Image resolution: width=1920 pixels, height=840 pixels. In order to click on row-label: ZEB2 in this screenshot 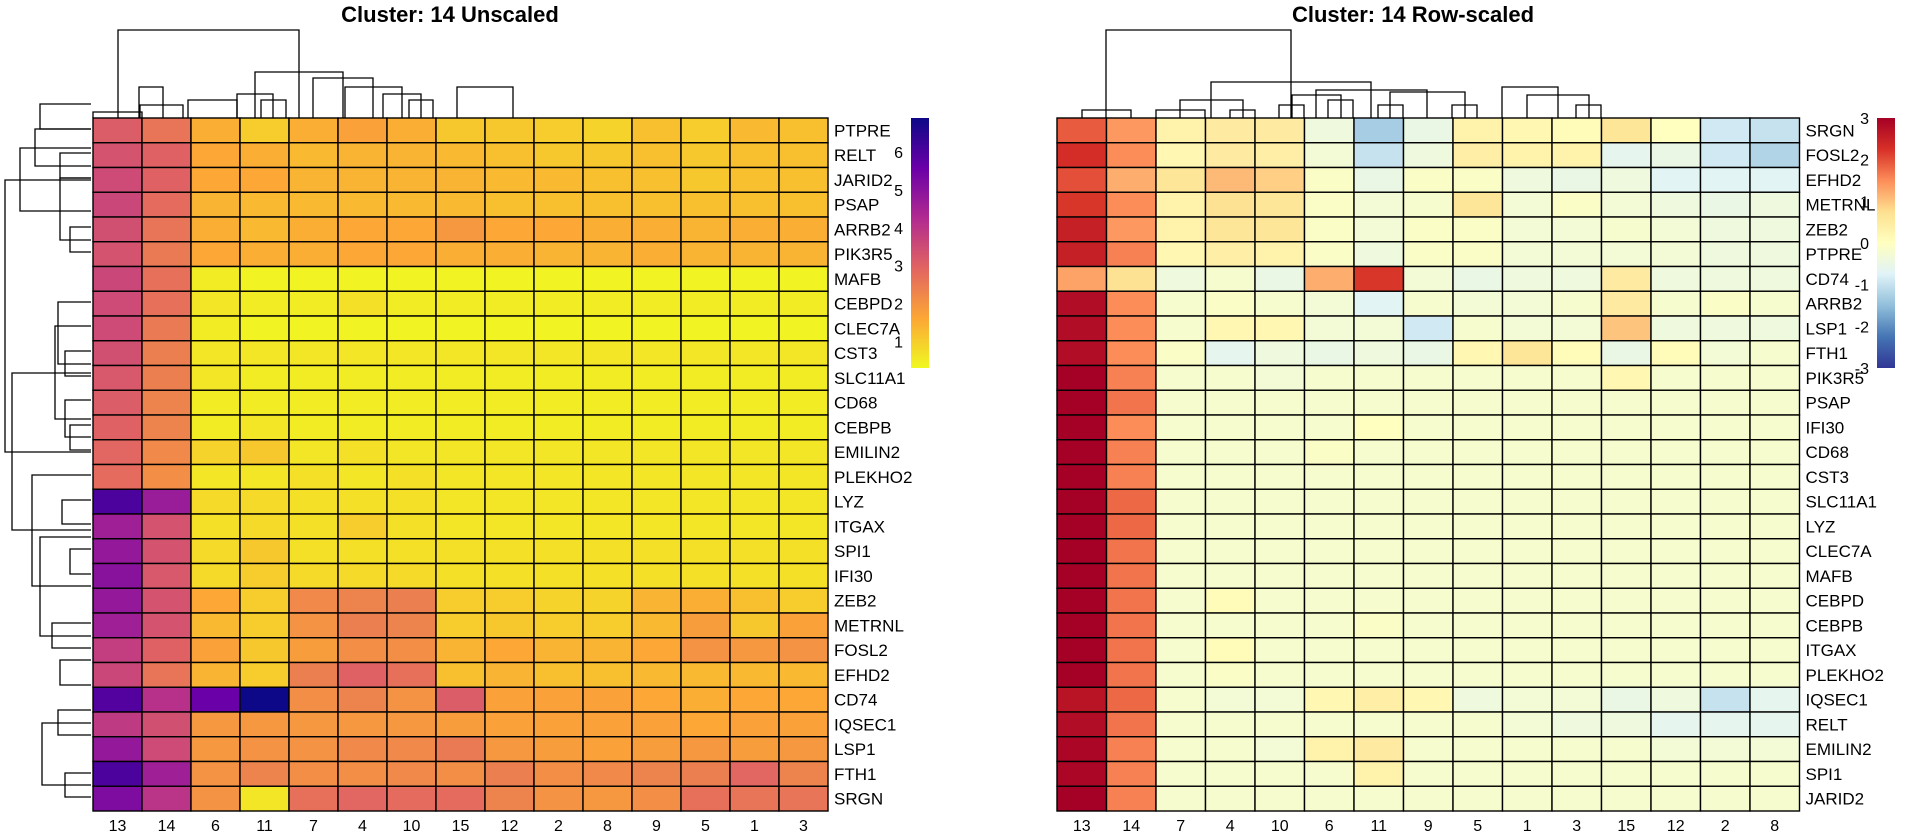, I will do `click(1827, 229)`.